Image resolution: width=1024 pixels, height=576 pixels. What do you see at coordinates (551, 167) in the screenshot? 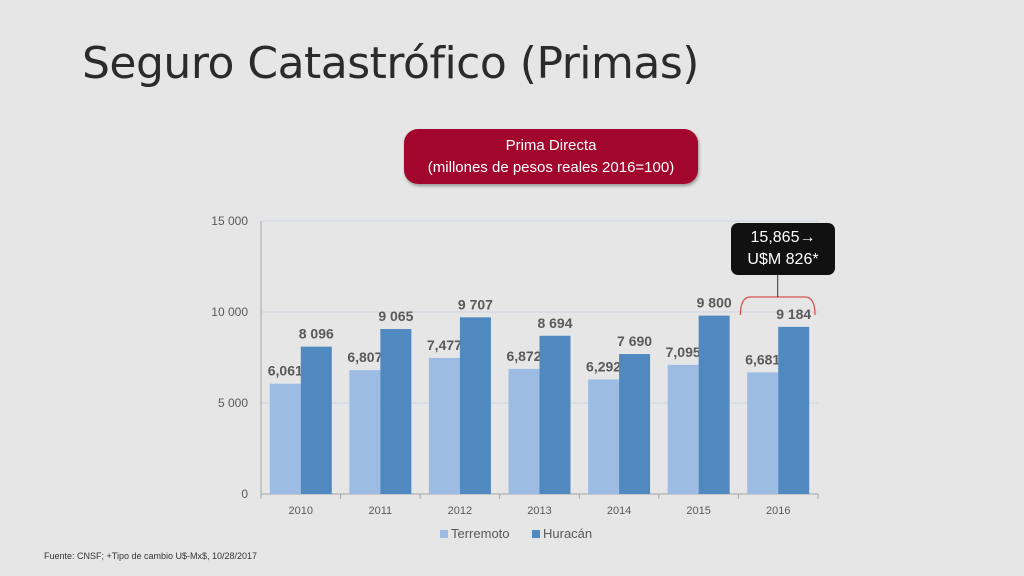
I see `badge-line-2: (millones de pesos reales 2016=100)` at bounding box center [551, 167].